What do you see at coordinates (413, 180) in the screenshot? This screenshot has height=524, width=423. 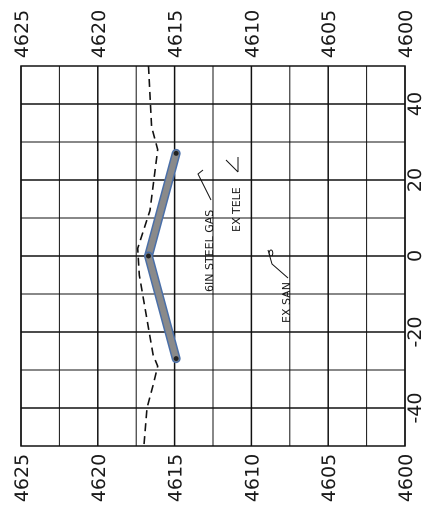 I see `station-tick-label: 20` at bounding box center [413, 180].